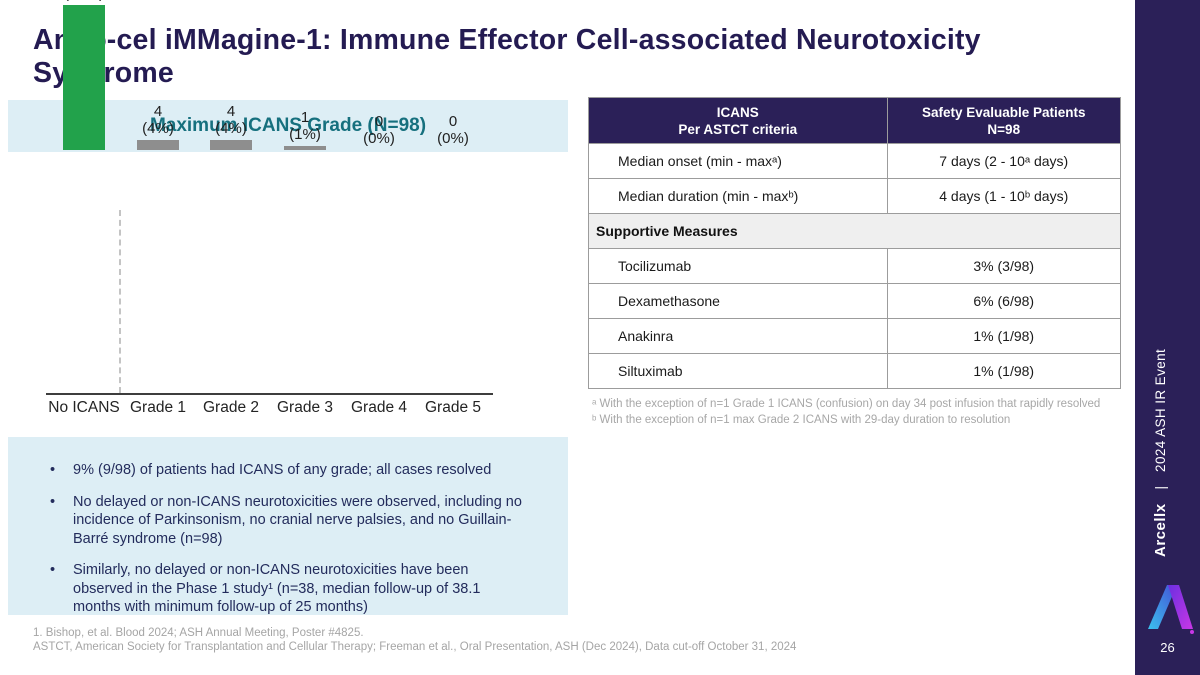 This screenshot has height=675, width=1200. I want to click on table-row: Dexamethasone 6% (6/98), so click(854, 301).